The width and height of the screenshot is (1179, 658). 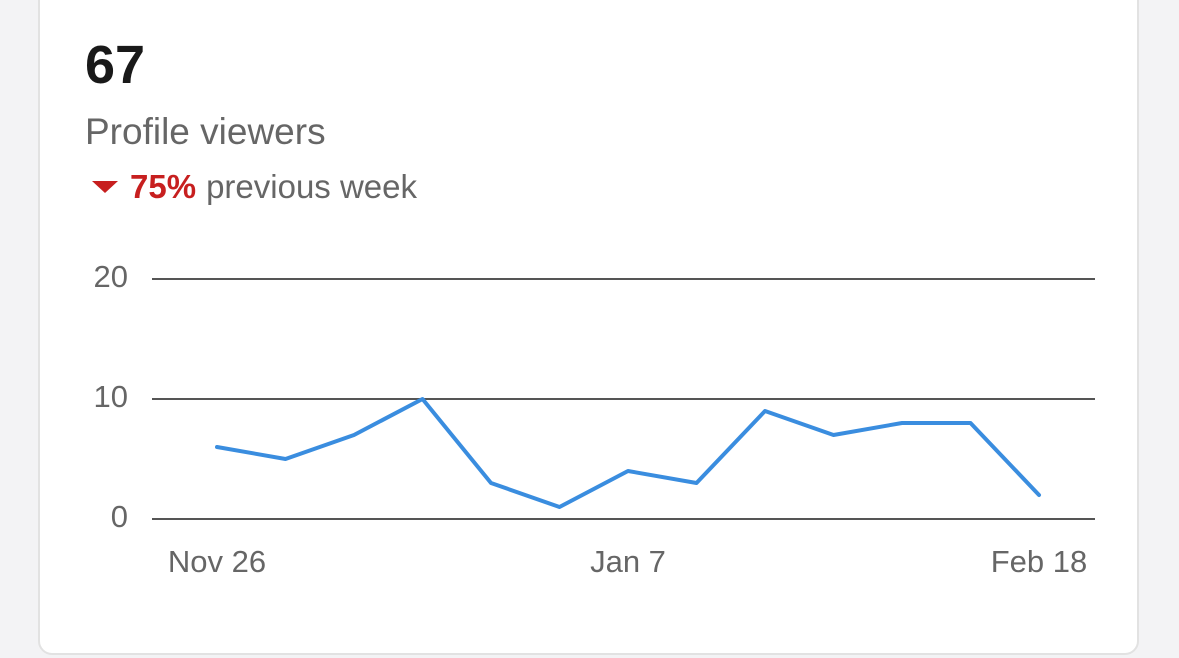 I want to click on x-tick-label: Jan 7, so click(x=628, y=561).